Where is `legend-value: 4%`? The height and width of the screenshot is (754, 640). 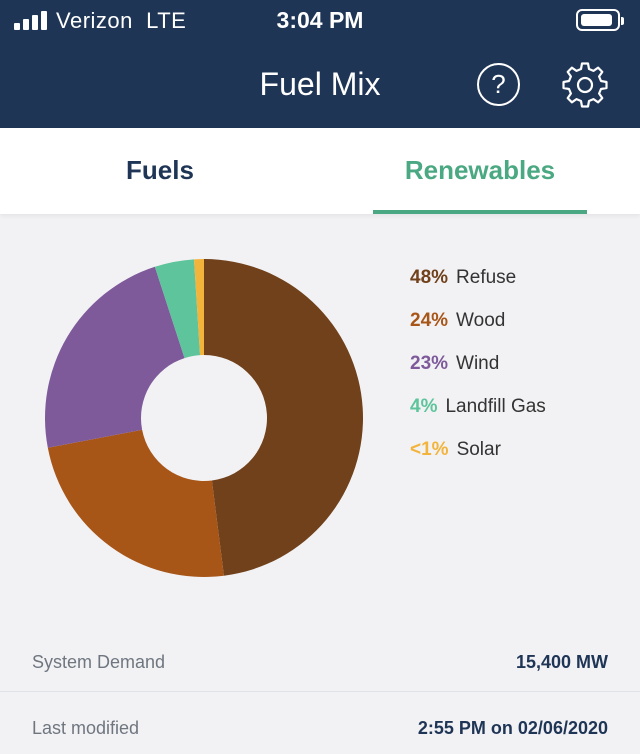
legend-value: 4% is located at coordinates (424, 406).